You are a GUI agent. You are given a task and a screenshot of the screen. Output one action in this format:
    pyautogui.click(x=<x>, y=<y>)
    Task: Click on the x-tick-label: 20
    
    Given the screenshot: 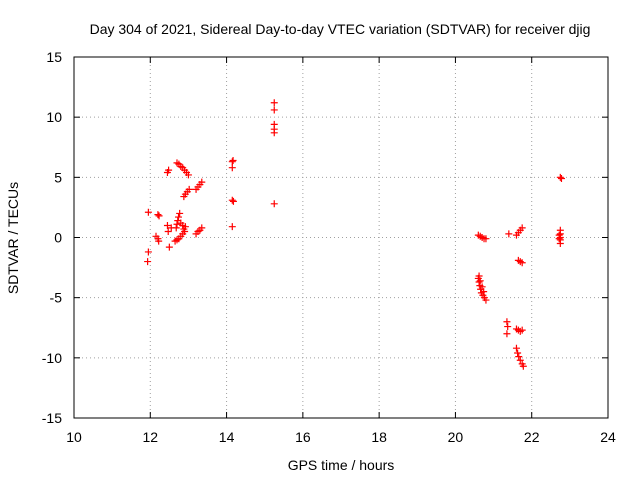 What is the action you would take?
    pyautogui.click(x=456, y=437)
    